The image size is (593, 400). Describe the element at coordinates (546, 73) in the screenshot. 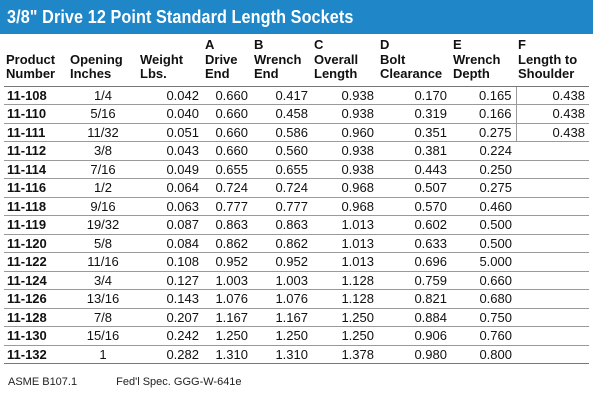

I see `column-header-line: Shoulder` at that location.